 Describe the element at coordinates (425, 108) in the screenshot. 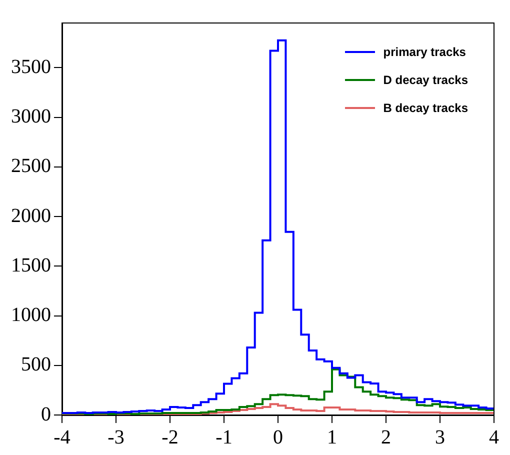

I see `legend-label: B decay tracks` at that location.